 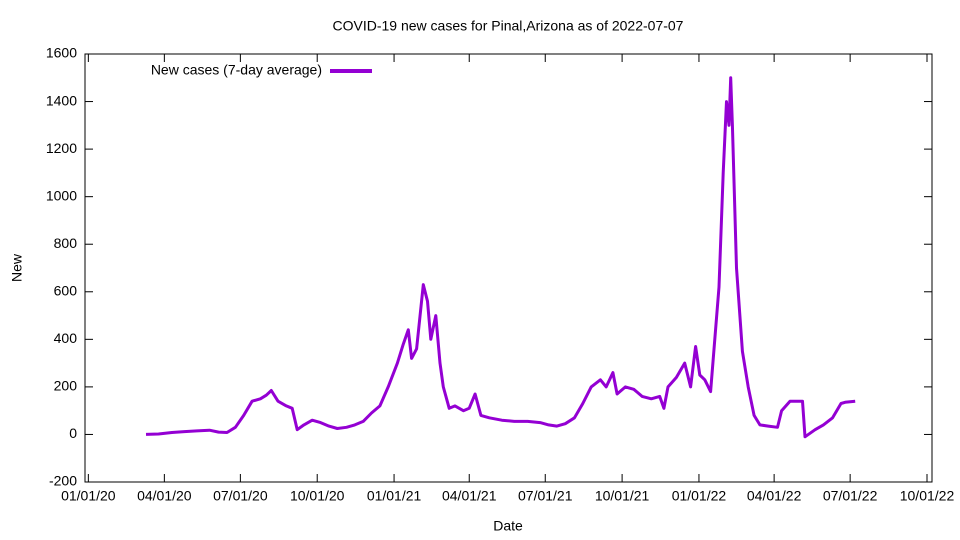 What do you see at coordinates (508, 526) in the screenshot?
I see `x-axis-label: Date` at bounding box center [508, 526].